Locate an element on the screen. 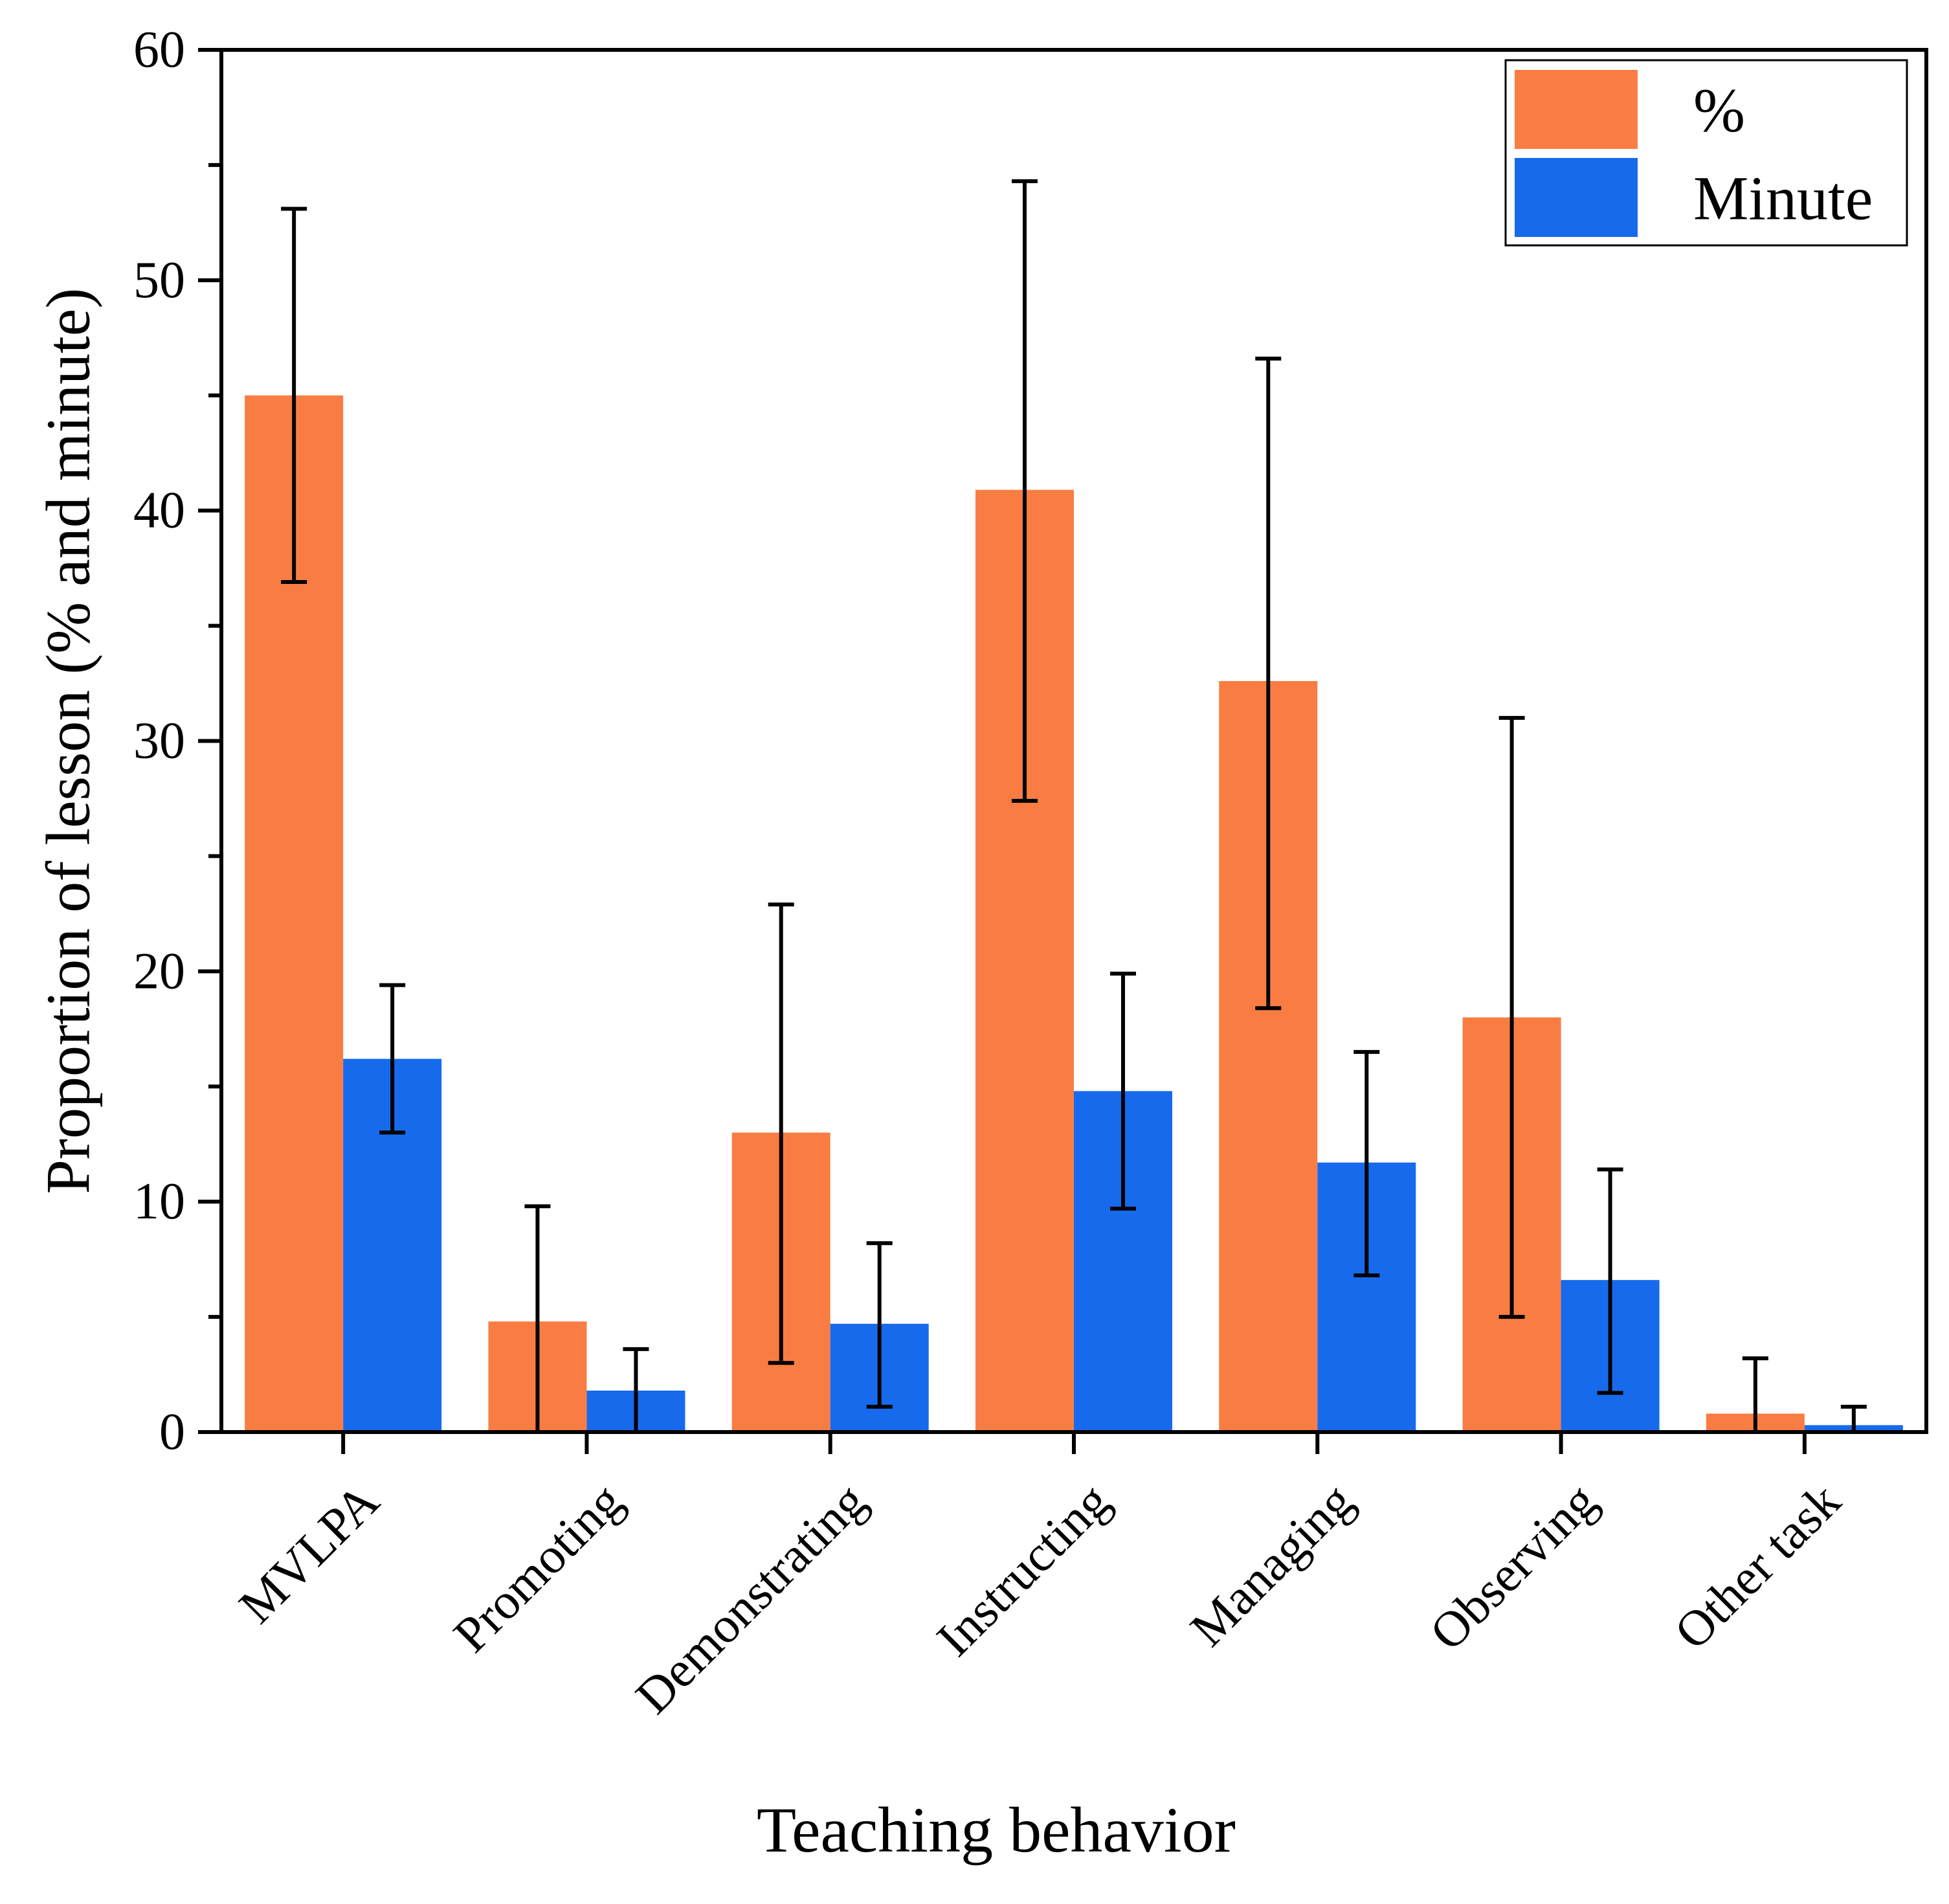 The image size is (1949, 1904). y-tick-label: 20 is located at coordinates (159, 971).